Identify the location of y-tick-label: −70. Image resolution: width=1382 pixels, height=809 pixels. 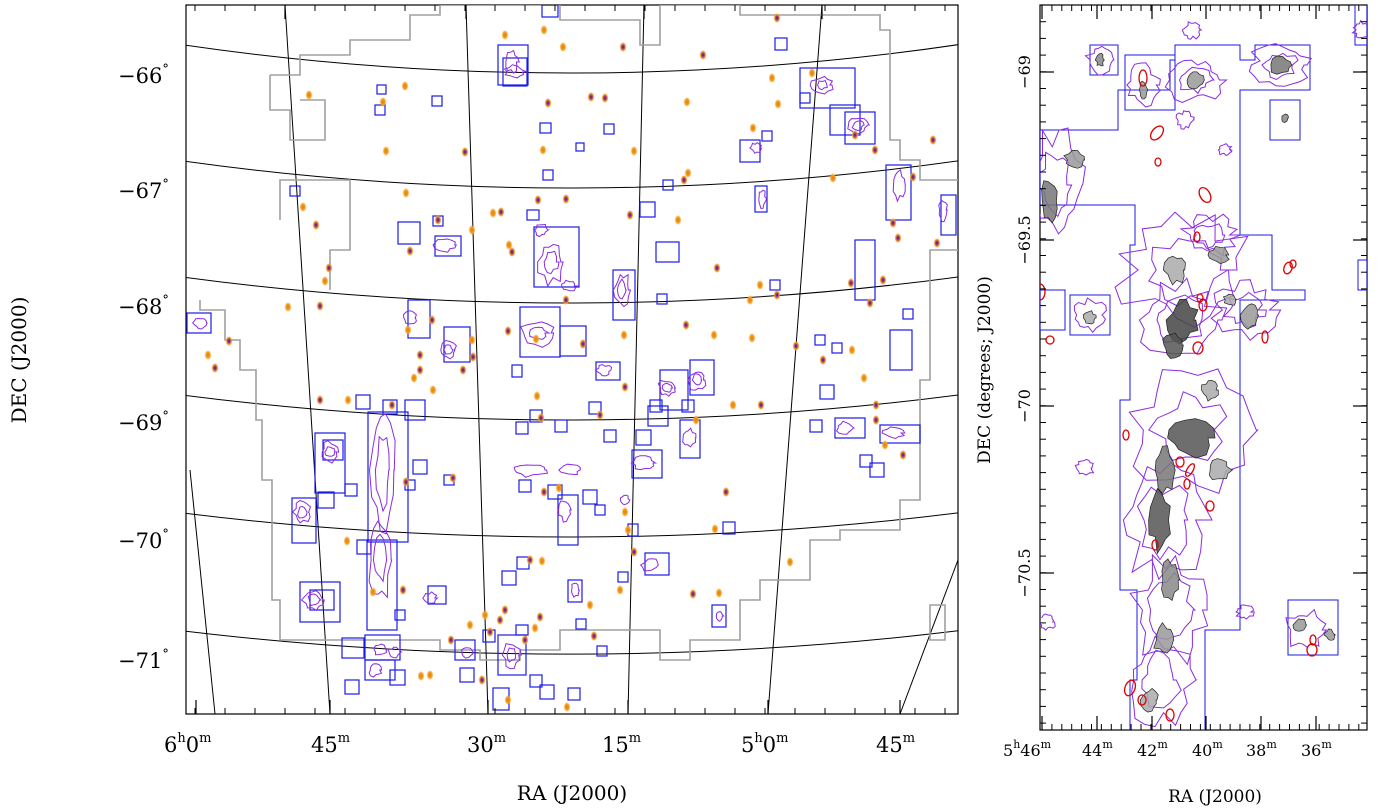
(1024, 406).